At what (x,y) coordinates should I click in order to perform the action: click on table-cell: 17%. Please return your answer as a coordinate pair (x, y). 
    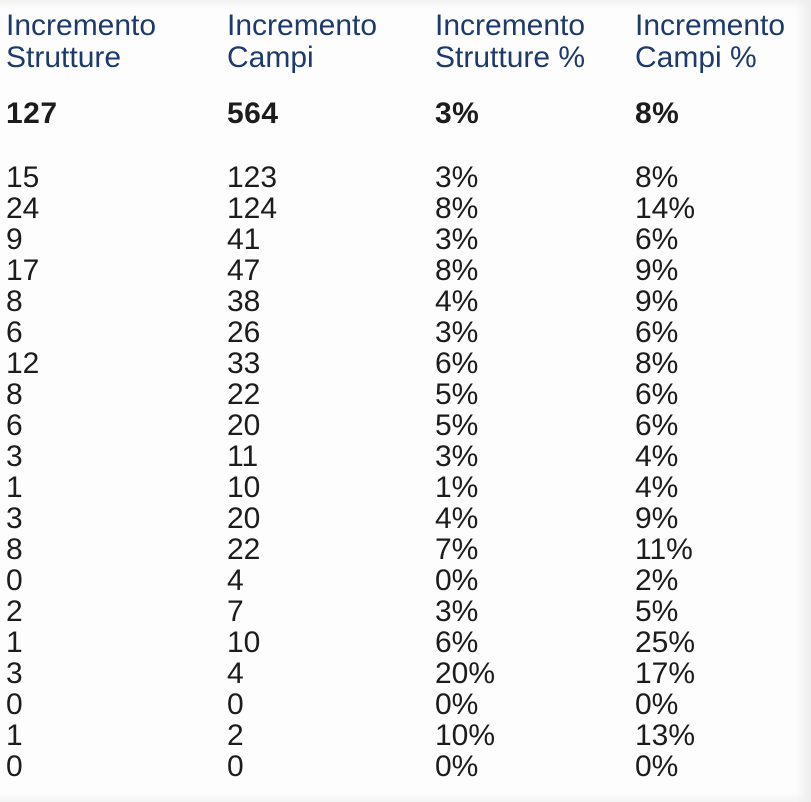
    Looking at the image, I should click on (665, 673).